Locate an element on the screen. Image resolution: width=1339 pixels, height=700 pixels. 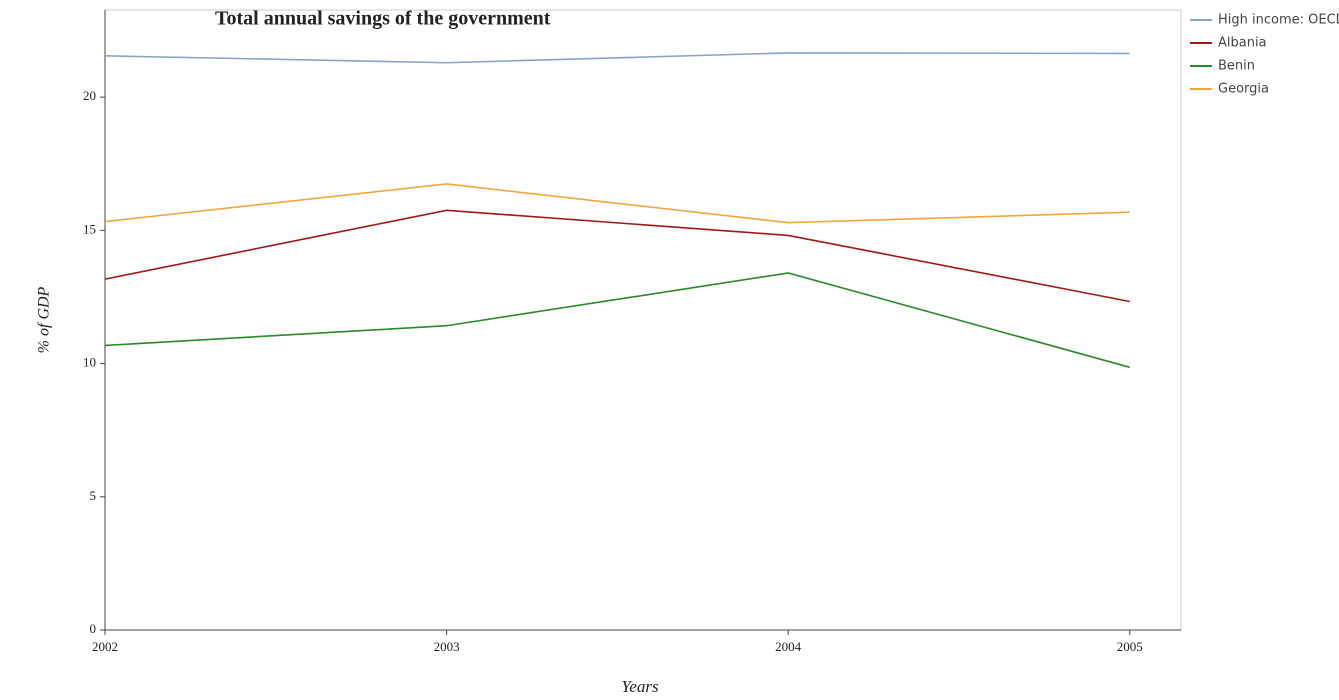
y-tick-label: 20 is located at coordinates (89, 95).